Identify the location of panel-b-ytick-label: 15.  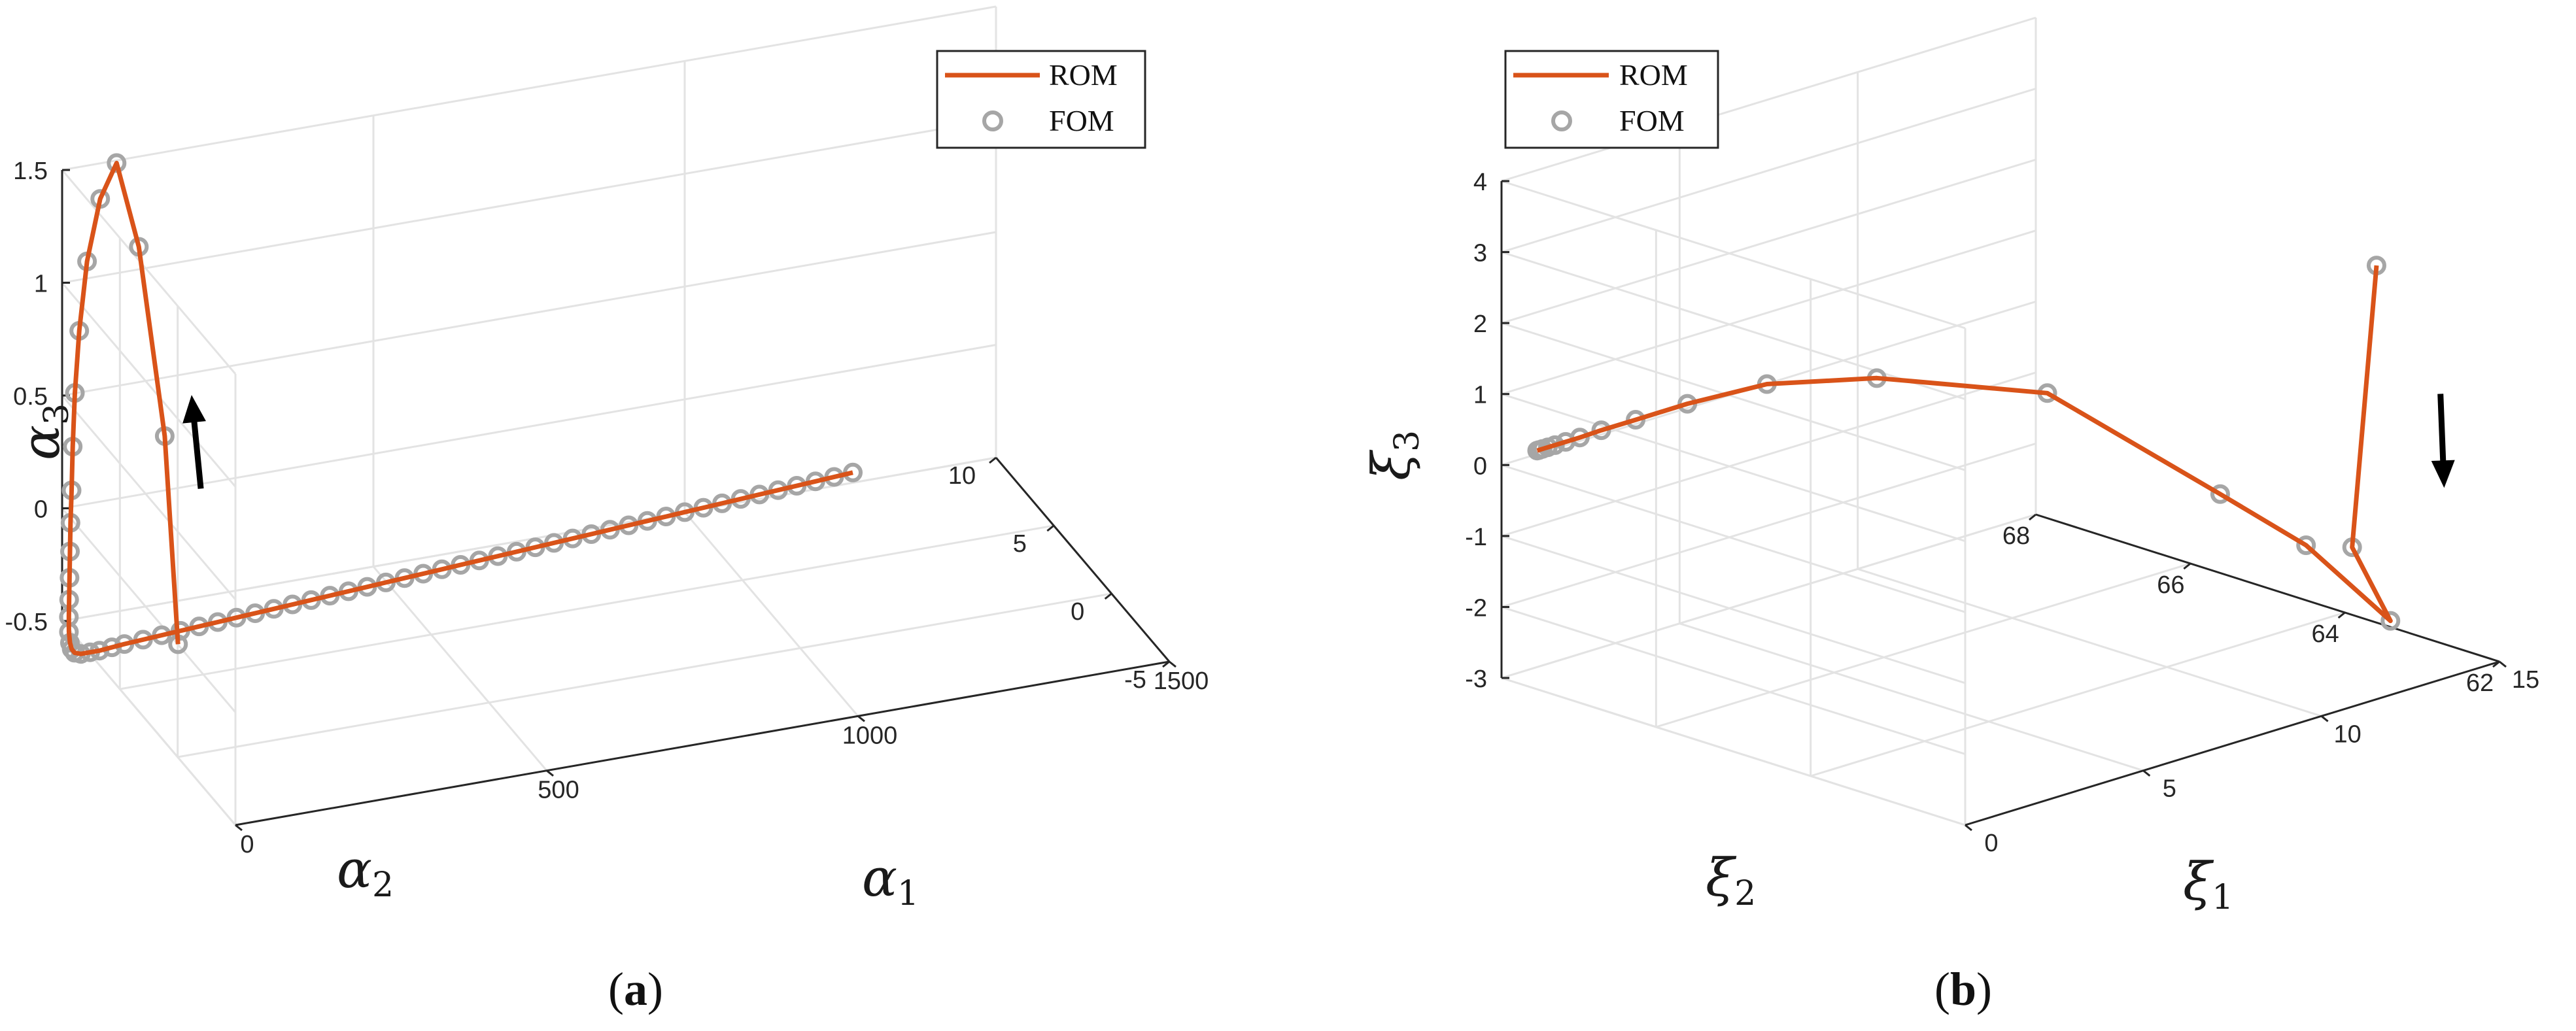
(2526, 680).